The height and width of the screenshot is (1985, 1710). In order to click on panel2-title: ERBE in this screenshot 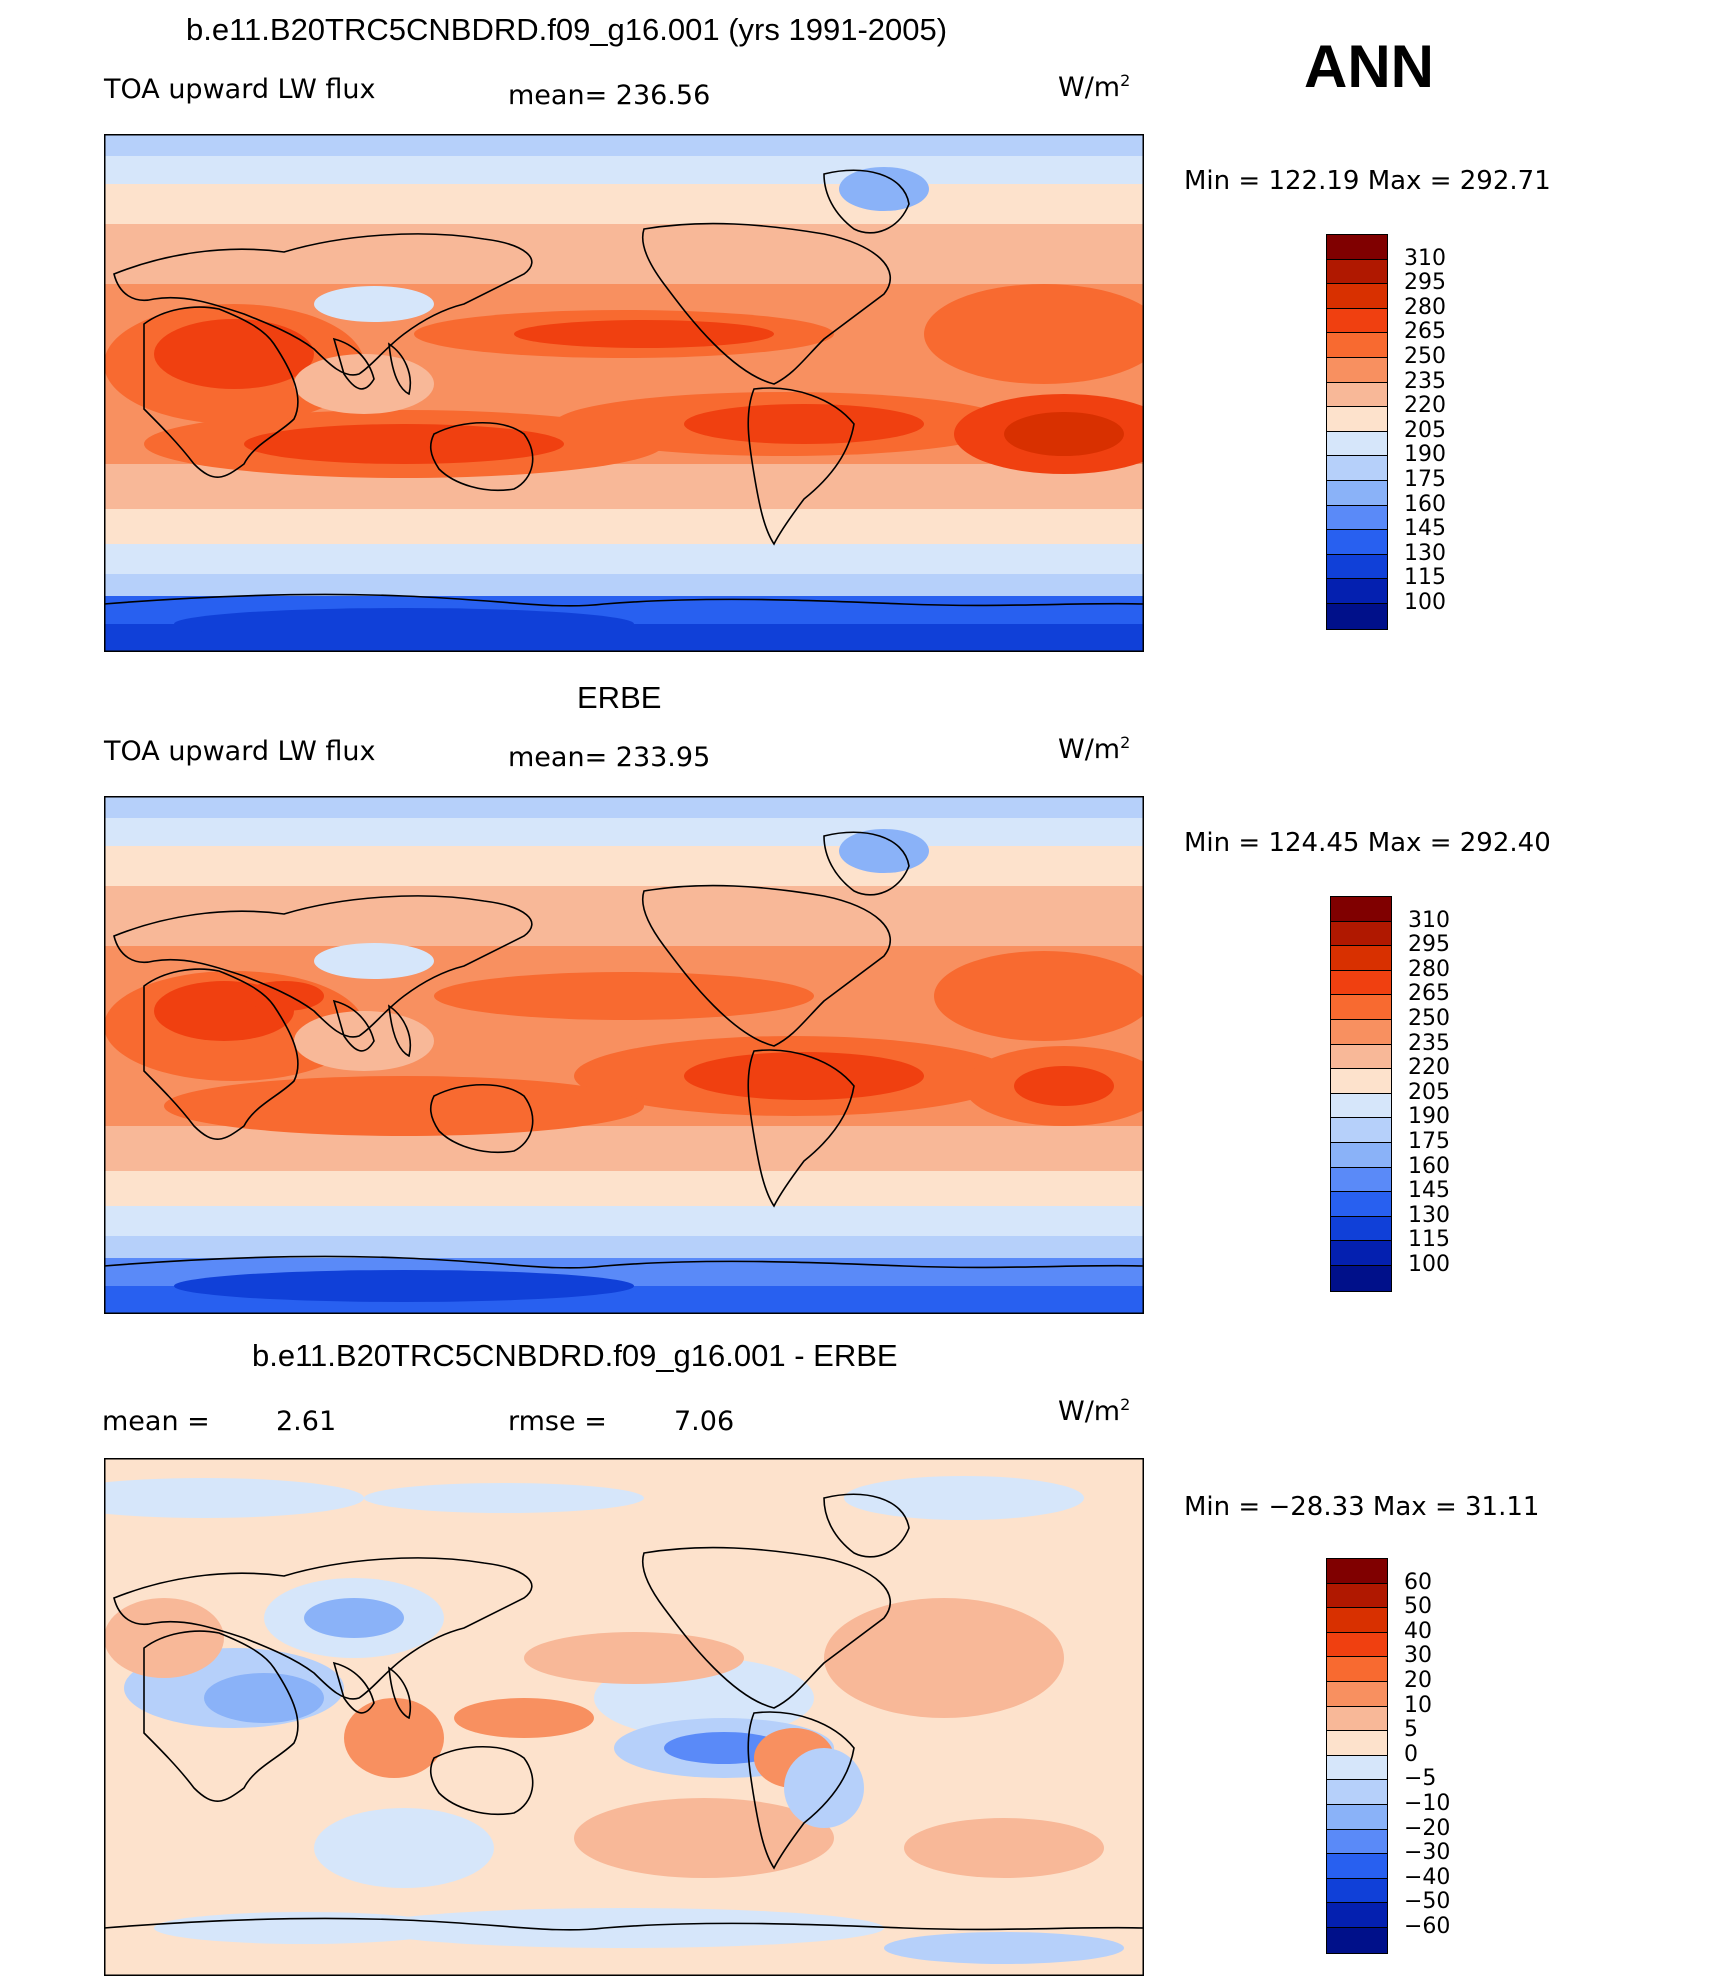, I will do `click(619, 697)`.